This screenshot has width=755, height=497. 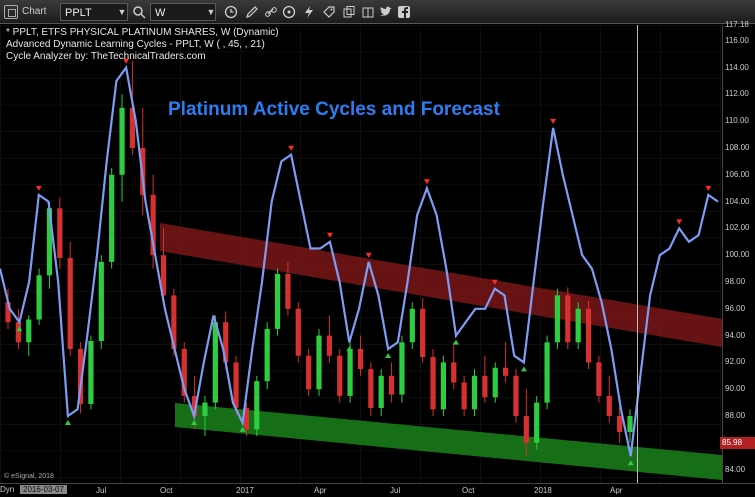 What do you see at coordinates (737, 255) in the screenshot?
I see `price-tick-label: 100.00` at bounding box center [737, 255].